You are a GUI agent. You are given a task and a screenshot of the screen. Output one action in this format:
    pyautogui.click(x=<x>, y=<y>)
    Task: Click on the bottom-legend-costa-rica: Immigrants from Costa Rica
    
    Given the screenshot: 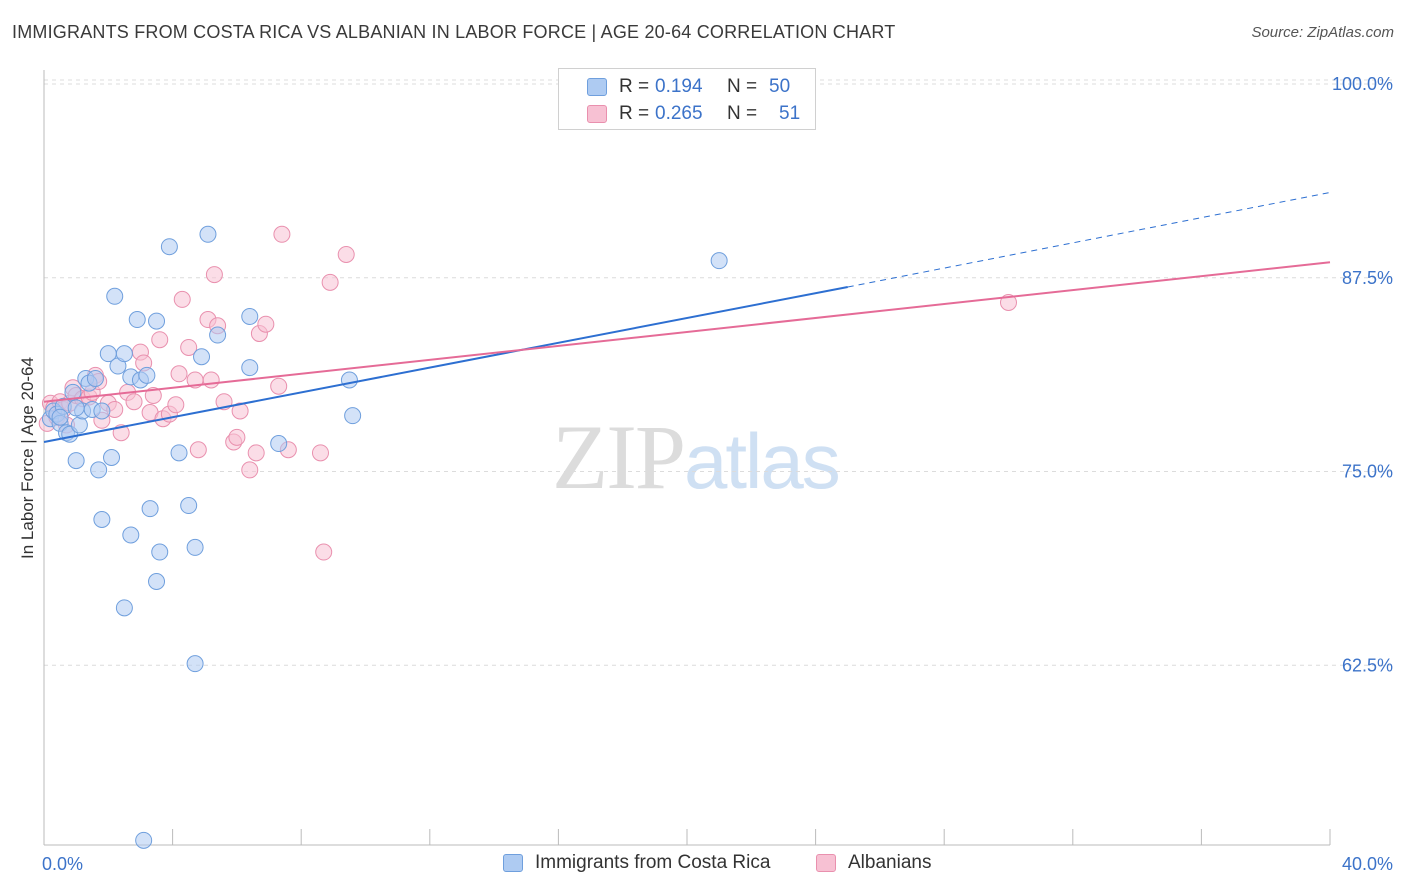 What is the action you would take?
    pyautogui.click(x=636, y=863)
    